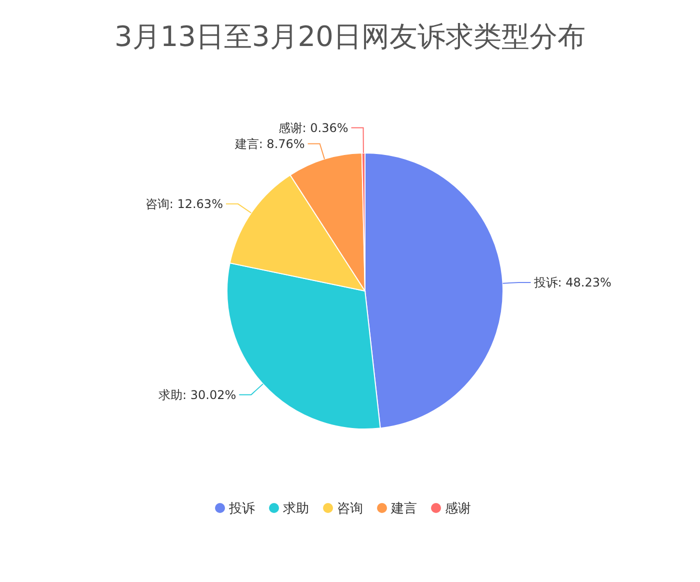 This screenshot has width=700, height=582. I want to click on data-label: 投诉: 48.23%, so click(572, 283).